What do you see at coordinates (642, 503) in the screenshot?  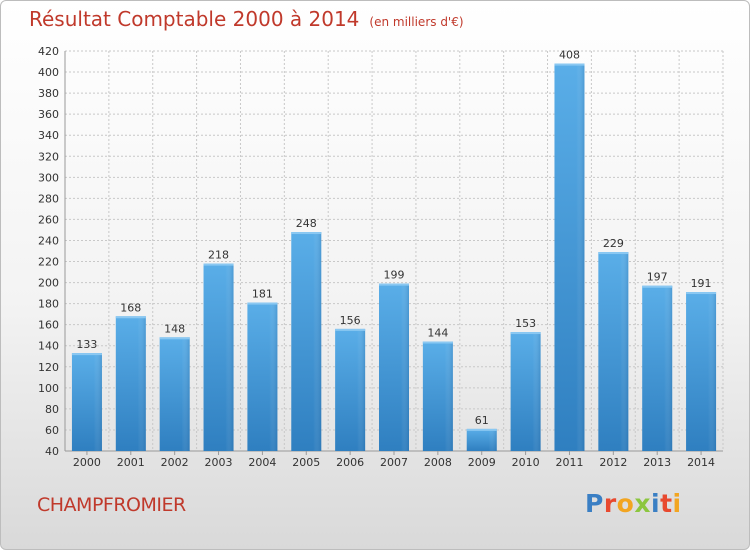 I see `logo-letter: x` at bounding box center [642, 503].